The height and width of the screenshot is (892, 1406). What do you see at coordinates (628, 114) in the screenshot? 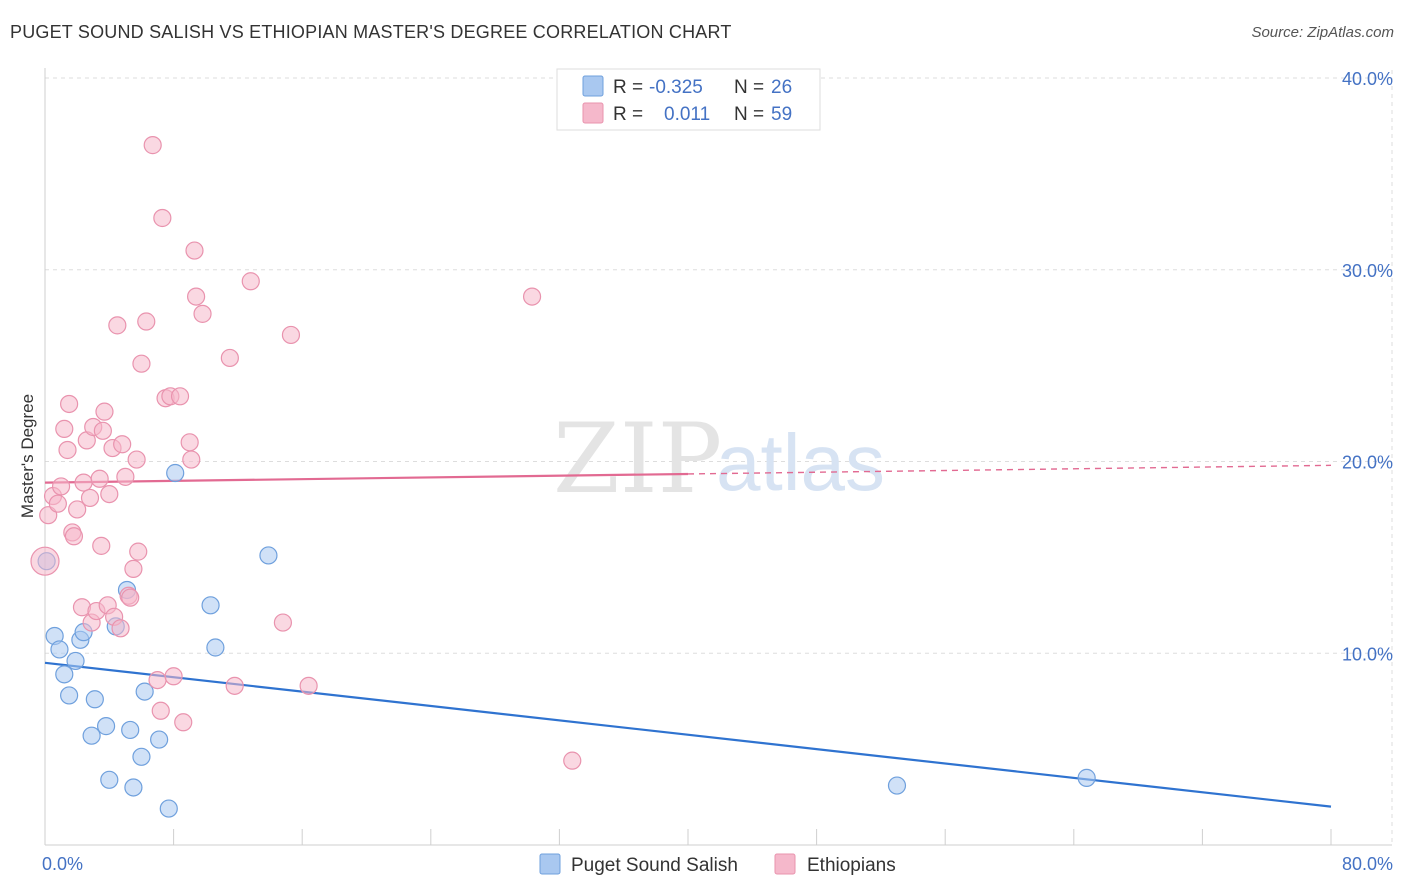
I see `legend-r-label-ethiopians: R =` at bounding box center [628, 114].